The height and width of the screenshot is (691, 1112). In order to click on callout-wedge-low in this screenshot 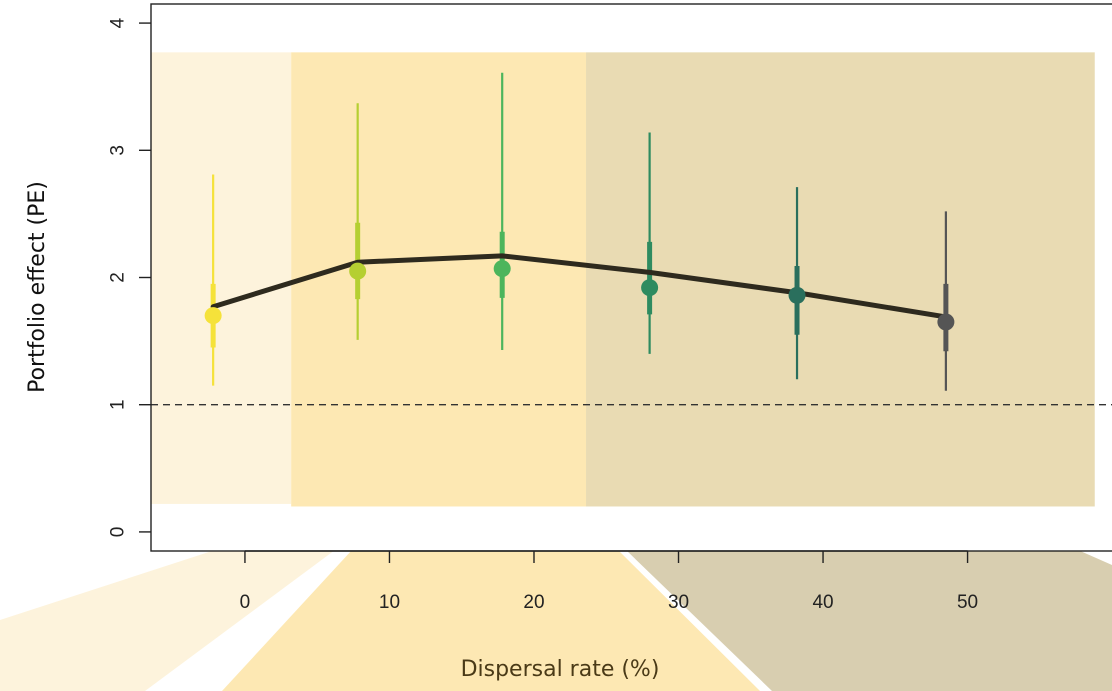, I will do `click(167, 620)`.